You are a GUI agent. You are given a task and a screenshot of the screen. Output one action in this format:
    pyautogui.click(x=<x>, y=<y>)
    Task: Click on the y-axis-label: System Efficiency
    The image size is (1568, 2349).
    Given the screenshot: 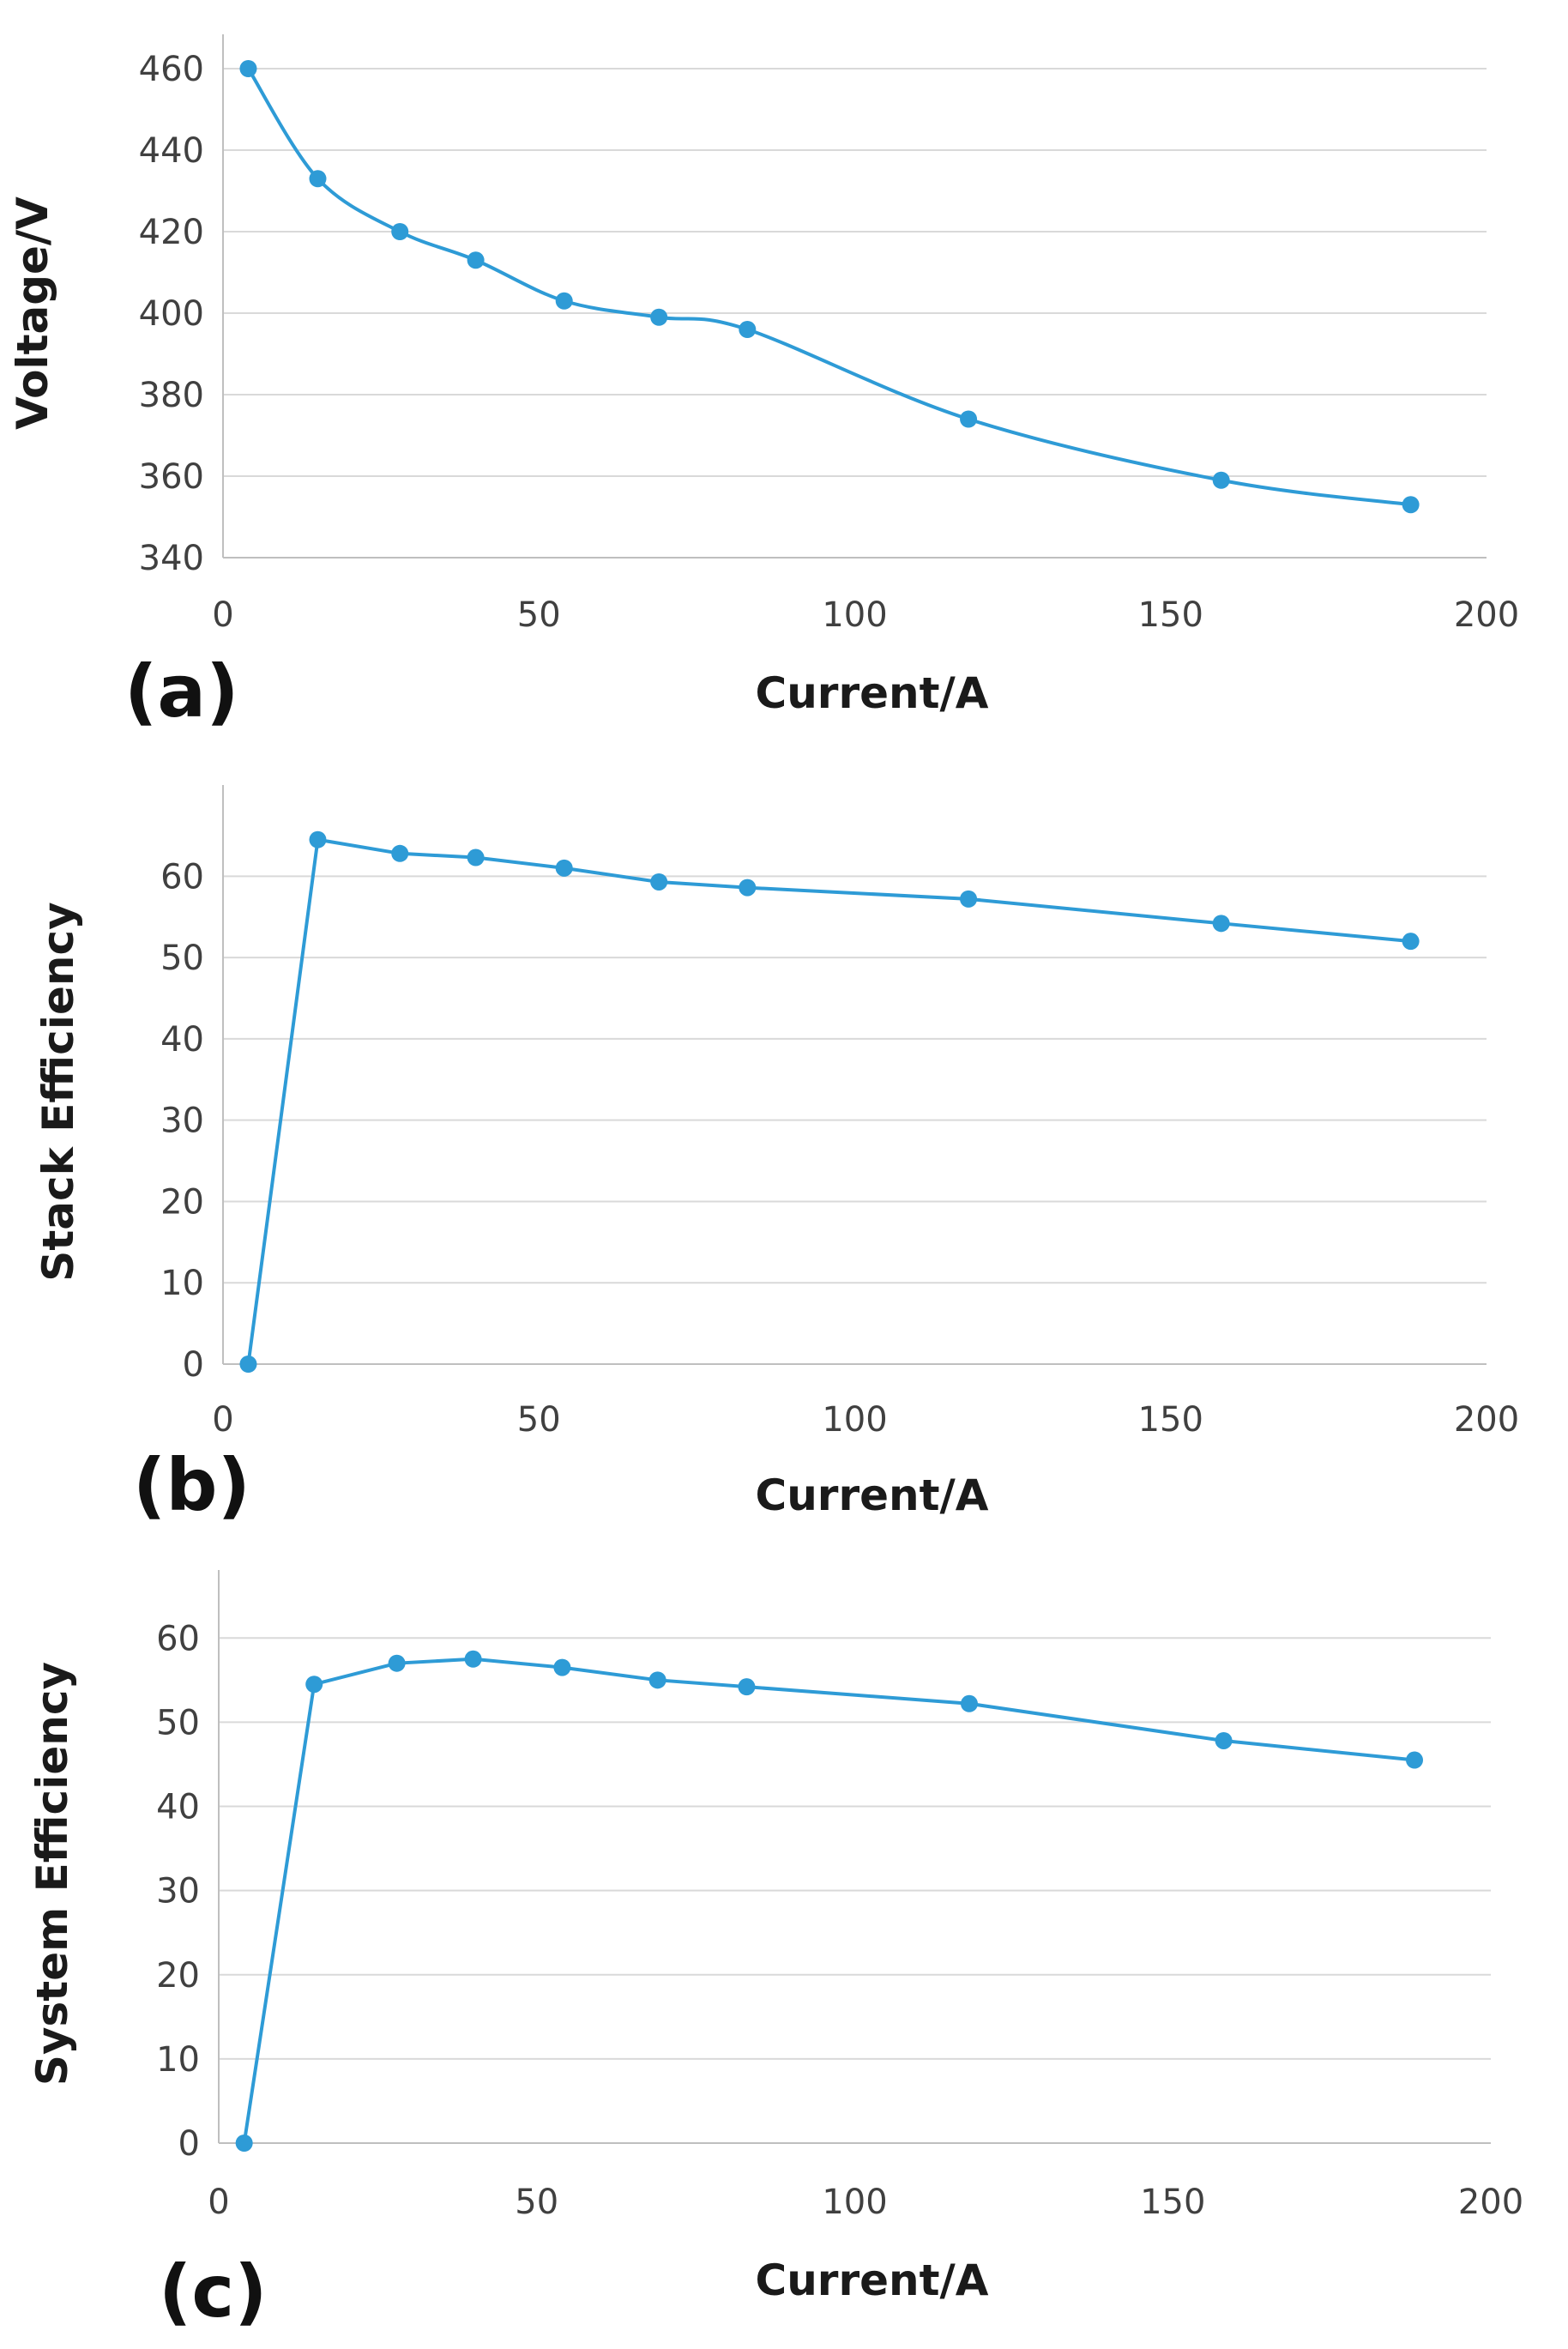 What is the action you would take?
    pyautogui.click(x=52, y=1874)
    